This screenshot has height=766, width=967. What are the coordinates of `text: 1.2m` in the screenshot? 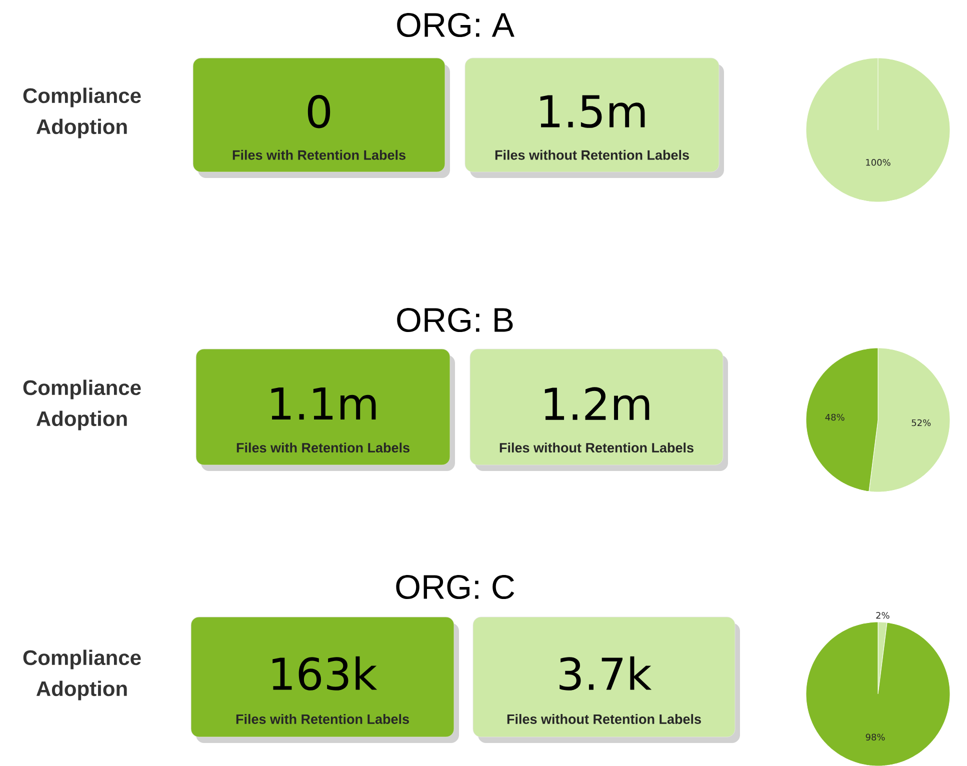 It's located at (597, 403).